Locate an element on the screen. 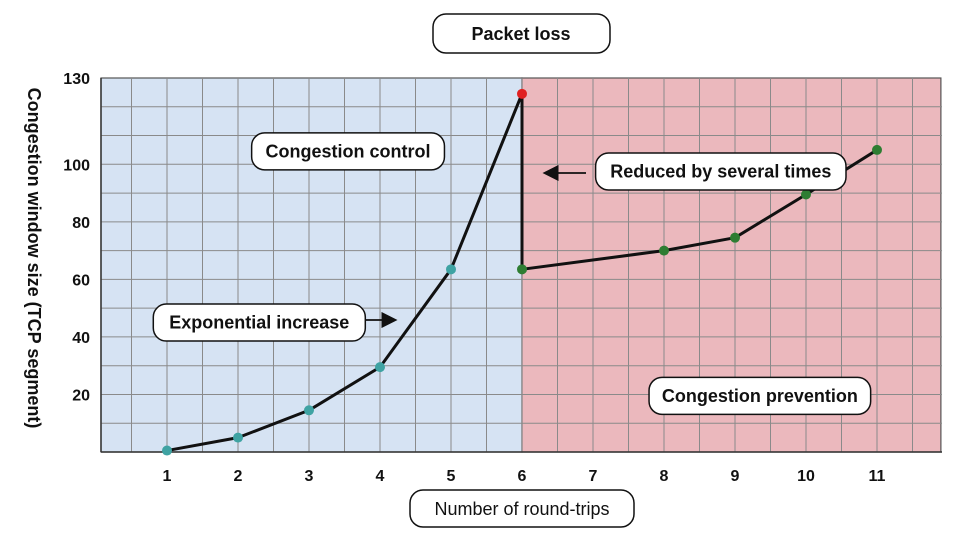 Image resolution: width=974 pixels, height=550 pixels. x-tick-label: 4 is located at coordinates (380, 476).